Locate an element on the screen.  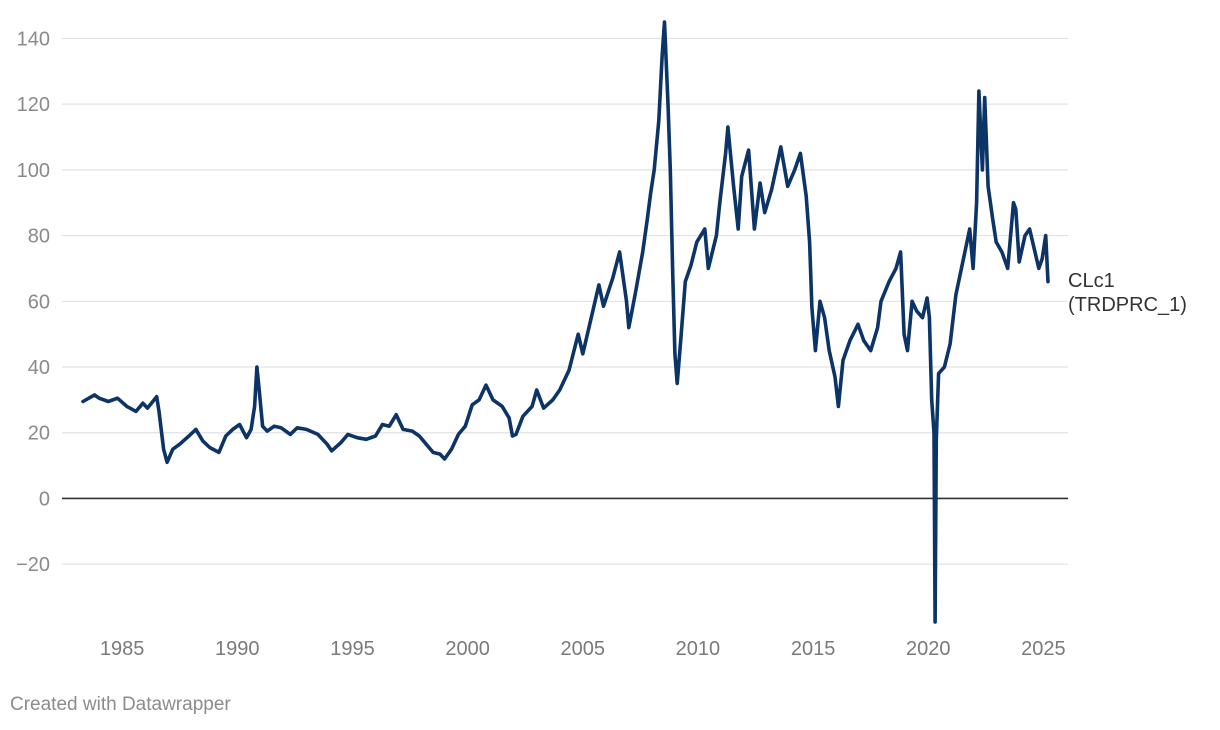
series-label: CLc1 (TRDPRC_1) is located at coordinates (1127, 293).